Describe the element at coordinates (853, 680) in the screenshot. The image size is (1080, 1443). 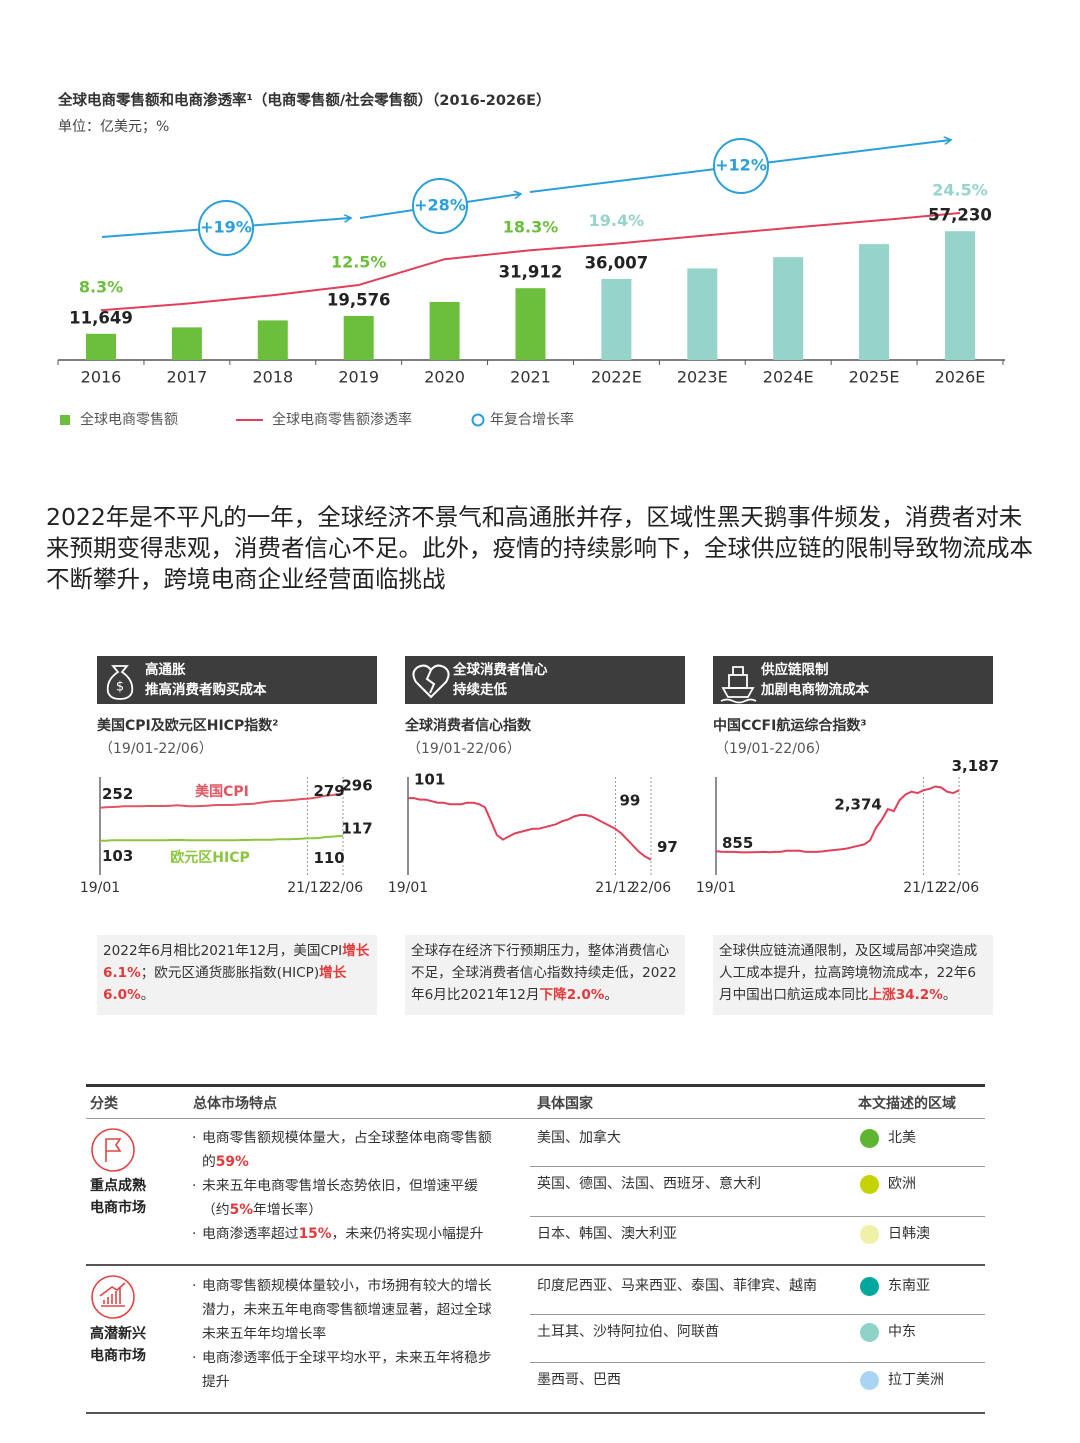
I see `panel-header` at that location.